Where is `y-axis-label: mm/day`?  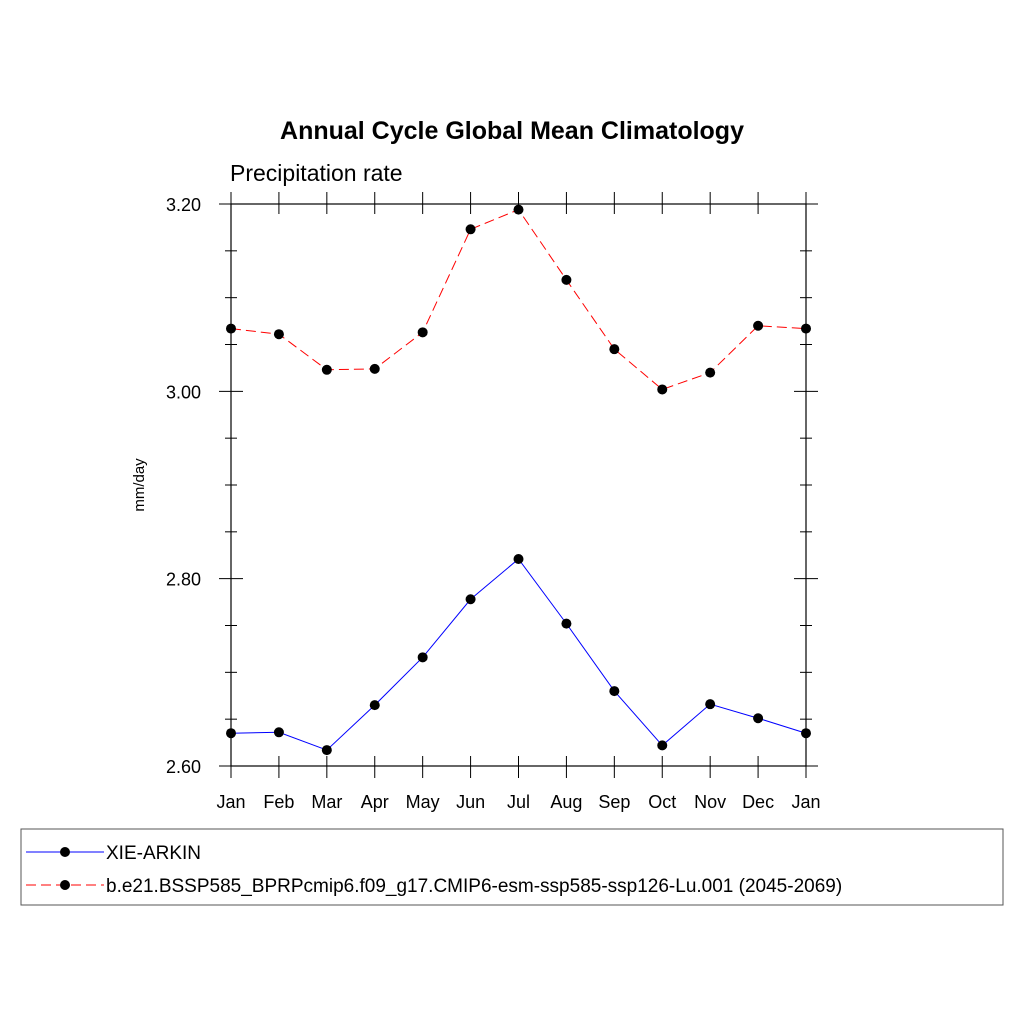
y-axis-label: mm/day is located at coordinates (139, 485).